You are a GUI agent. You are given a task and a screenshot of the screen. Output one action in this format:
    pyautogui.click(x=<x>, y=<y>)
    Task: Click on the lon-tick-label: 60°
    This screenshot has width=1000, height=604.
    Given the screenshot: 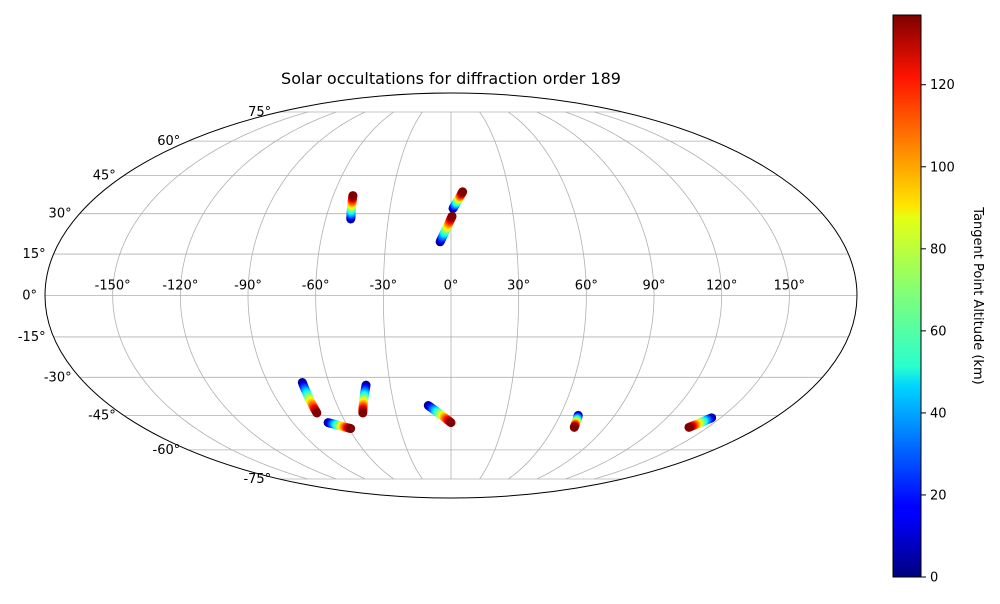 What is the action you would take?
    pyautogui.click(x=586, y=286)
    